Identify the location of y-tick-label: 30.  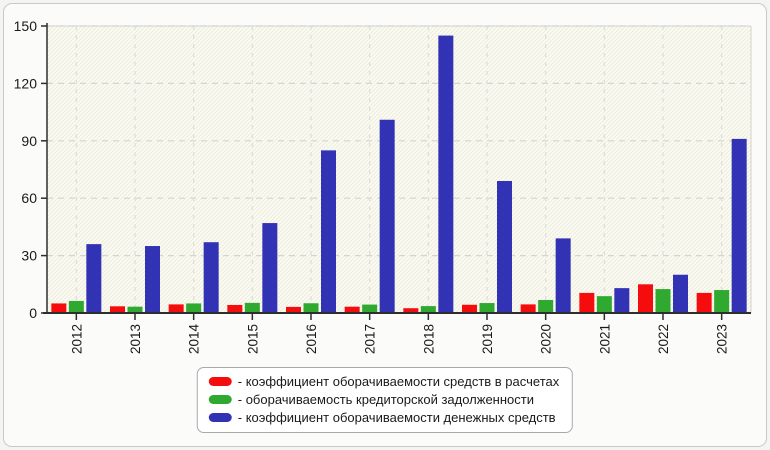
(29, 256).